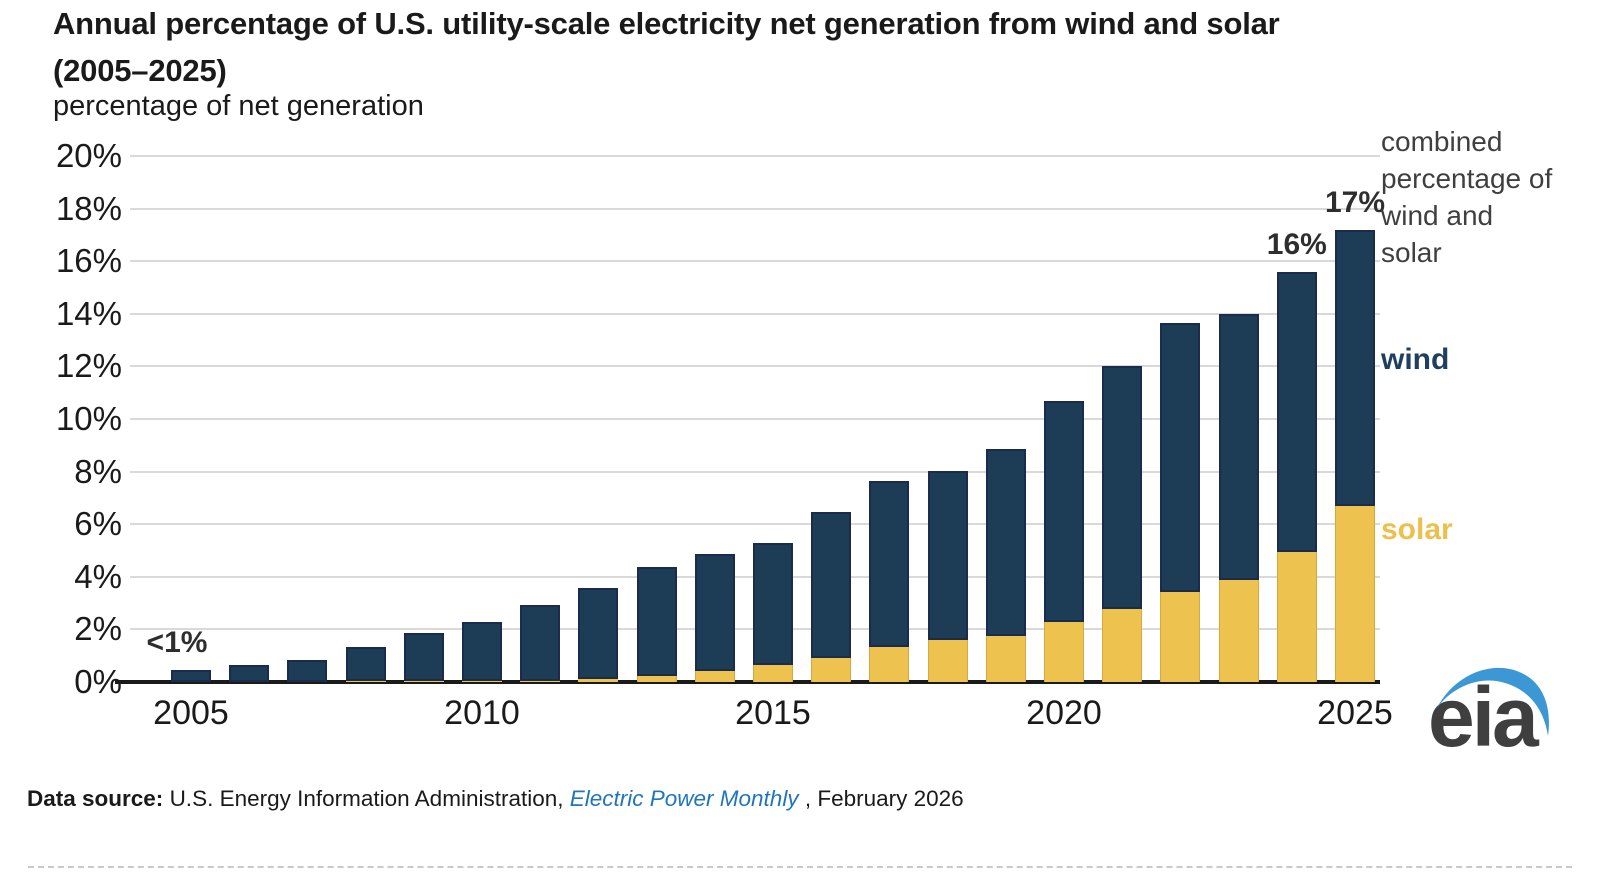 Image resolution: width=1600 pixels, height=890 pixels. I want to click on y-tick-label-20%: 20%, so click(88, 155).